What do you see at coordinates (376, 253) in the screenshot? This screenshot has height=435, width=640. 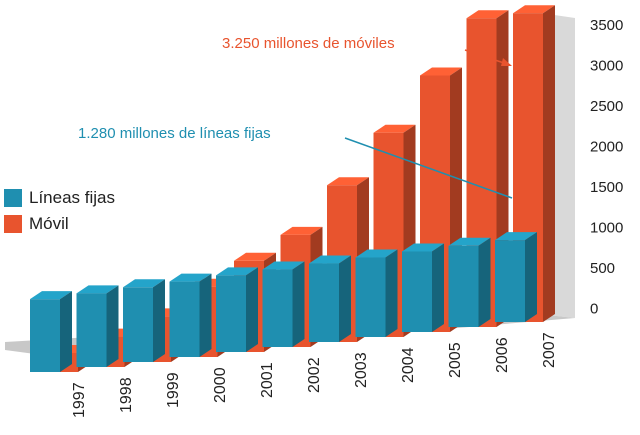 I see `bar-fixed-2004-top` at bounding box center [376, 253].